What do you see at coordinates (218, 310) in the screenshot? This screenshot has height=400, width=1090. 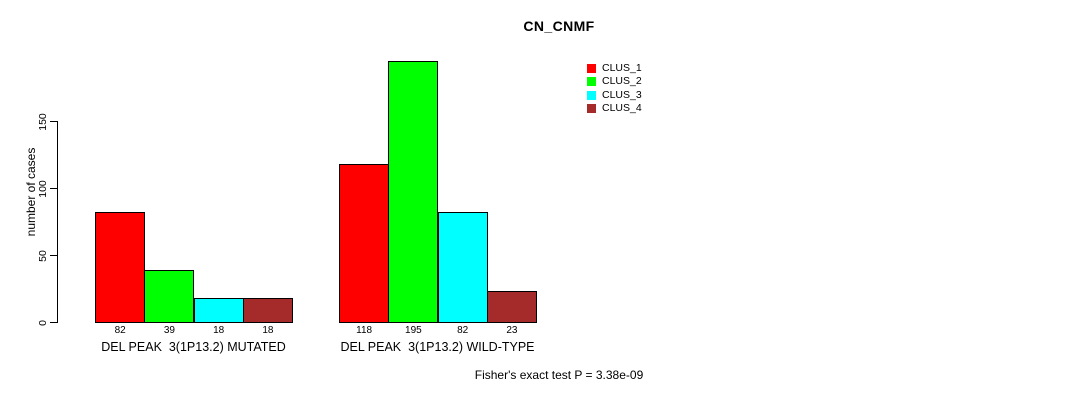 I see `bar-clus_3-group1` at bounding box center [218, 310].